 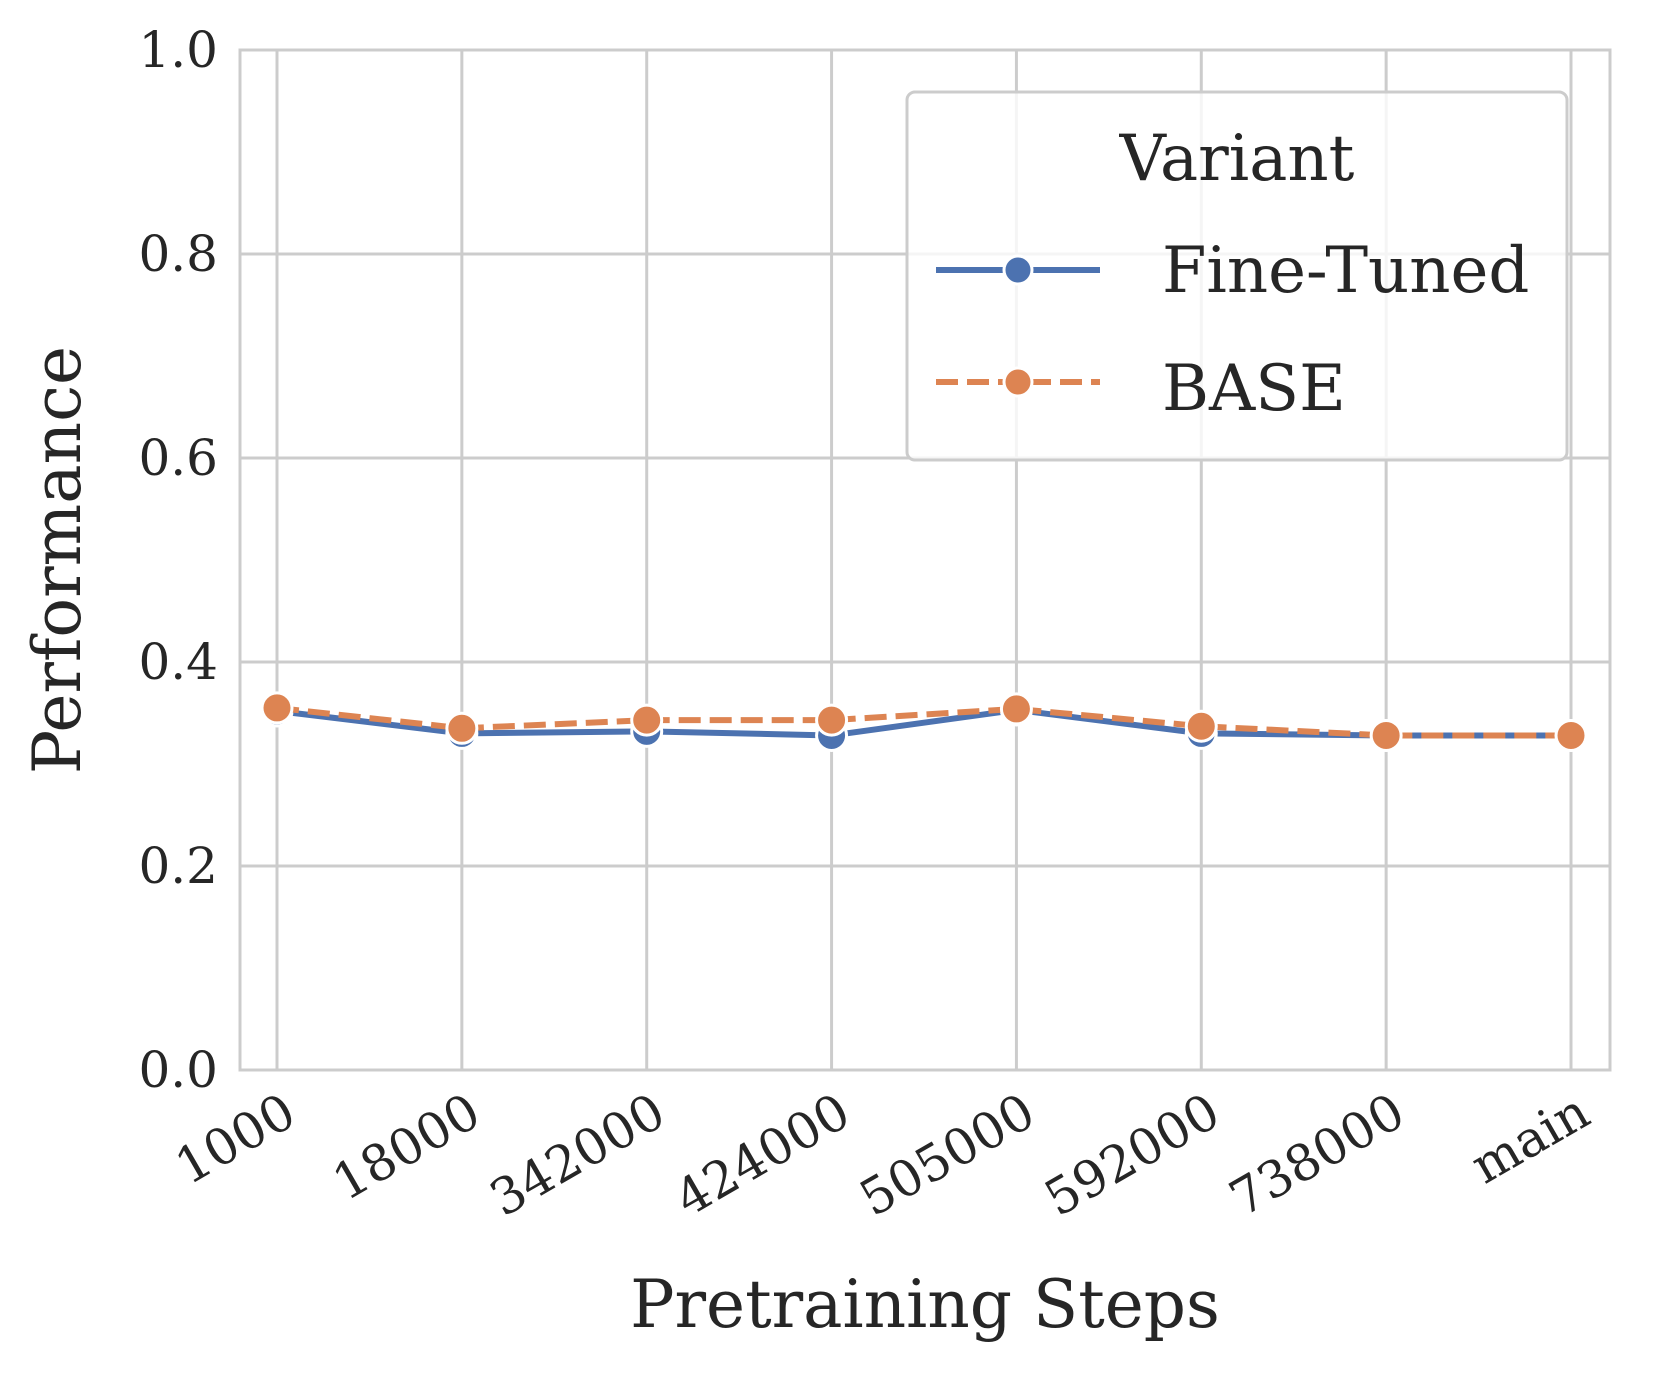 What do you see at coordinates (178, 254) in the screenshot?
I see `y-tick-label: 0.8` at bounding box center [178, 254].